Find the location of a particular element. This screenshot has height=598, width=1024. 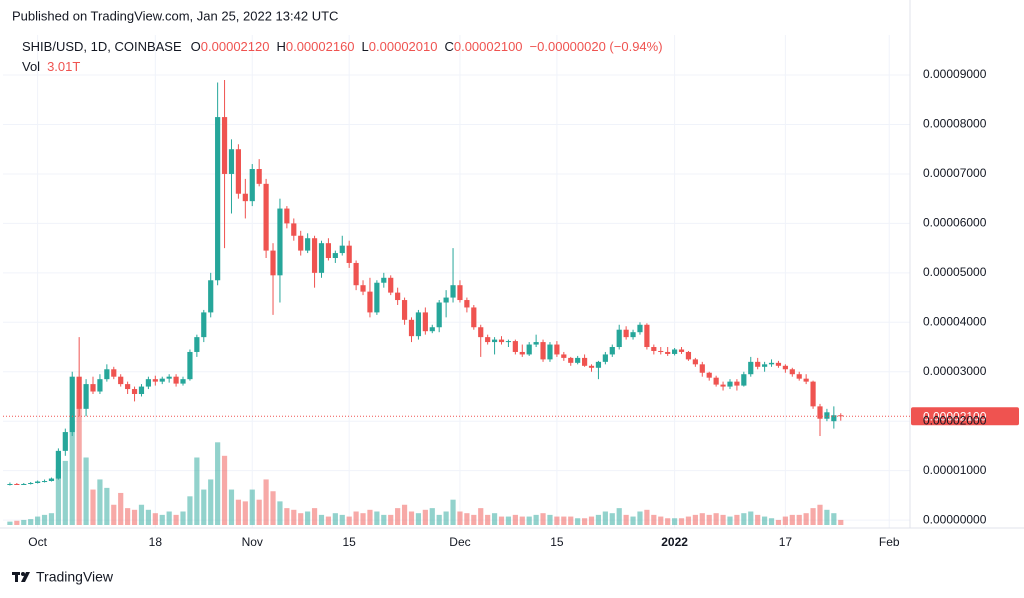

x-tick-label: Oct is located at coordinates (37, 542).